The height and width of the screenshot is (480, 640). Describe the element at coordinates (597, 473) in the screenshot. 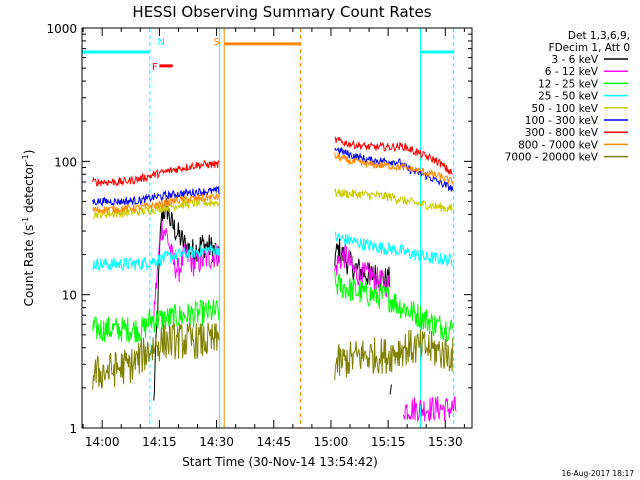

I see `footer-timestamp: 16-Aug-2017 18:17` at that location.